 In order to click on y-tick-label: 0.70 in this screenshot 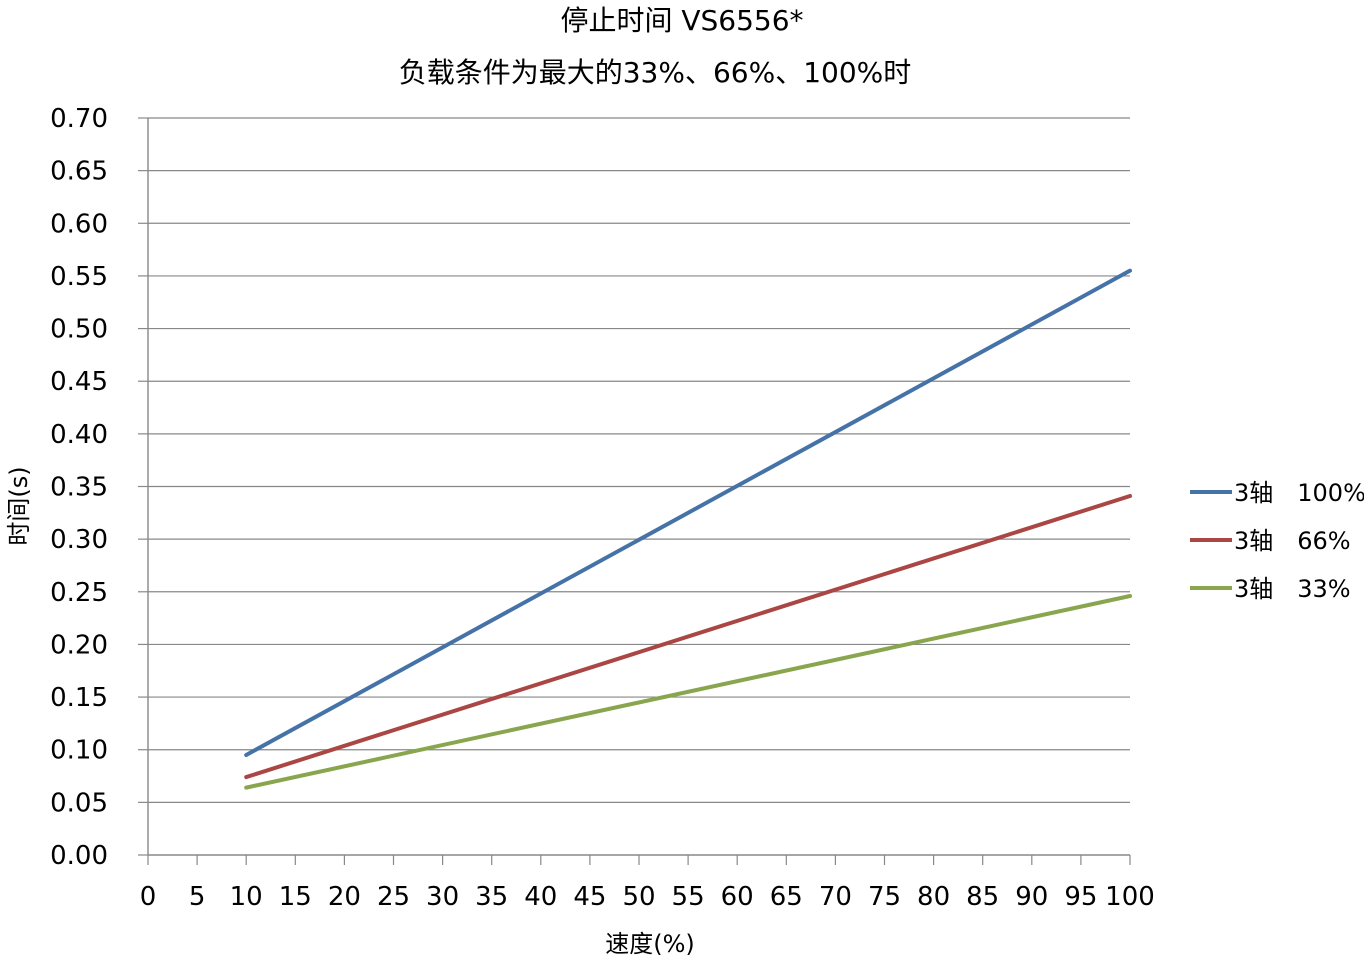, I will do `click(79, 119)`.